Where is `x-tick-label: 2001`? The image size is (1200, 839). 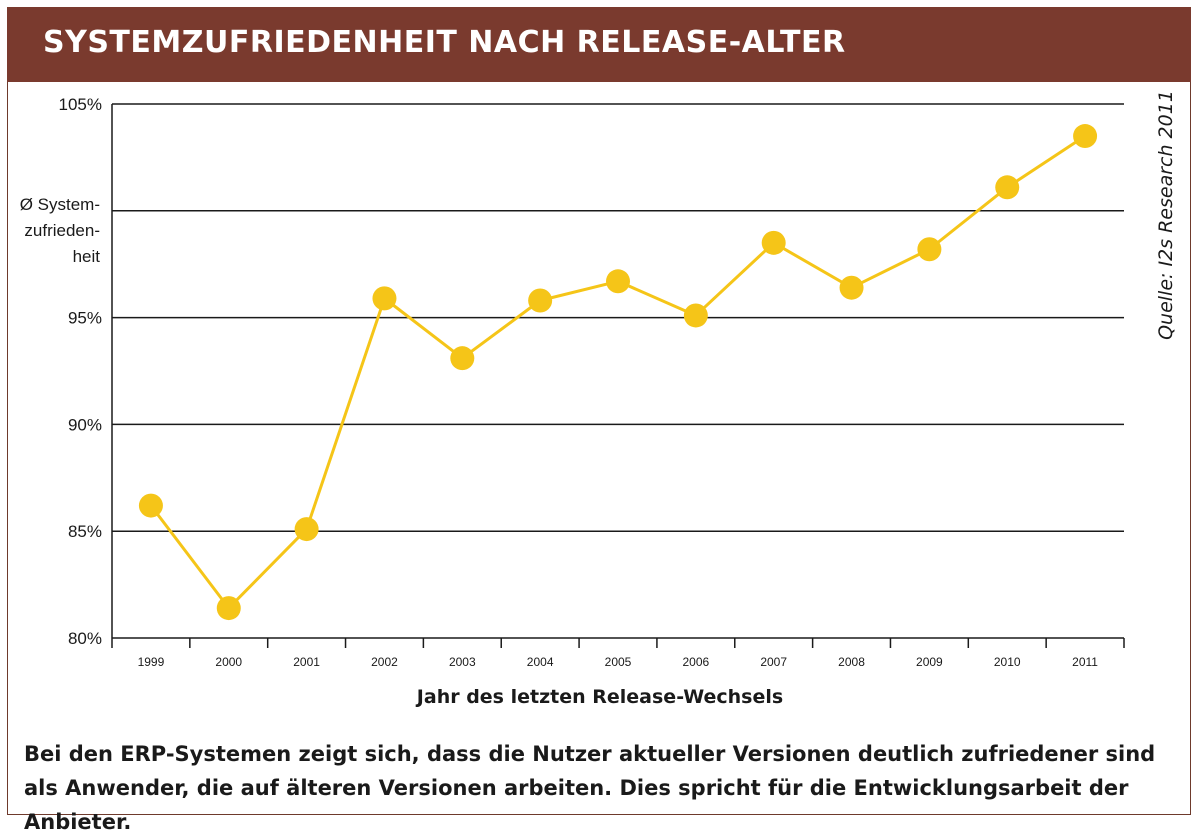
x-tick-label: 2001 is located at coordinates (306, 662).